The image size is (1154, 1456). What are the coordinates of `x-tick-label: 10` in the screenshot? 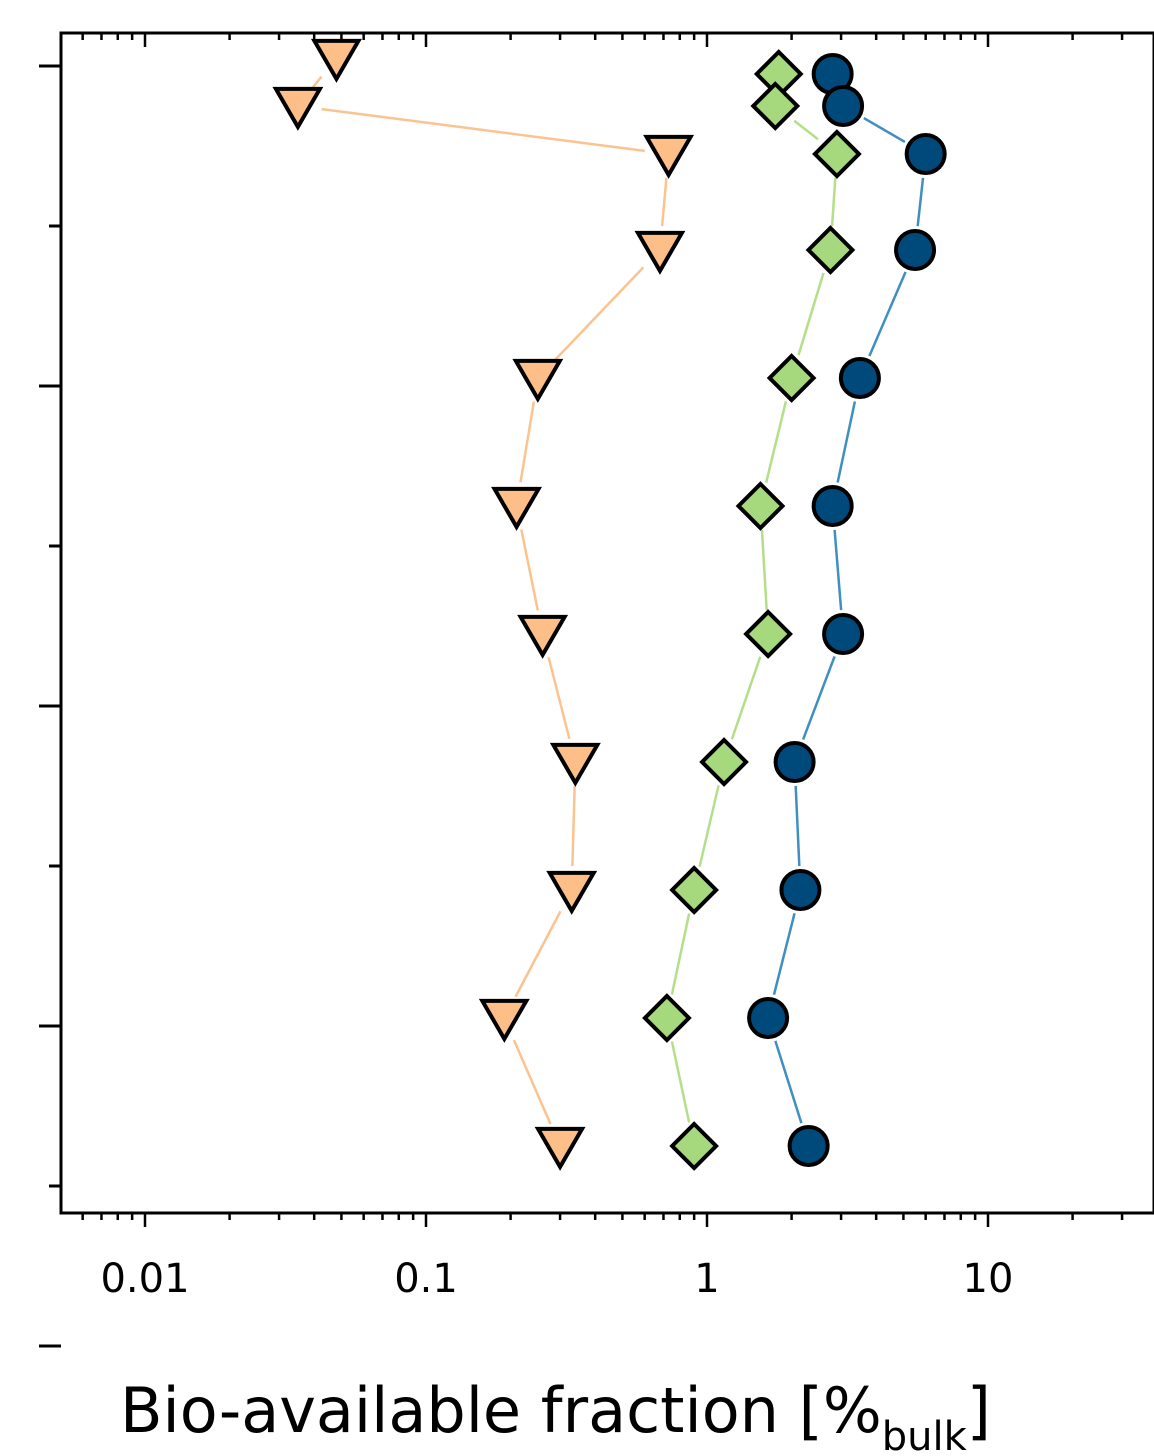 It's located at (988, 1279).